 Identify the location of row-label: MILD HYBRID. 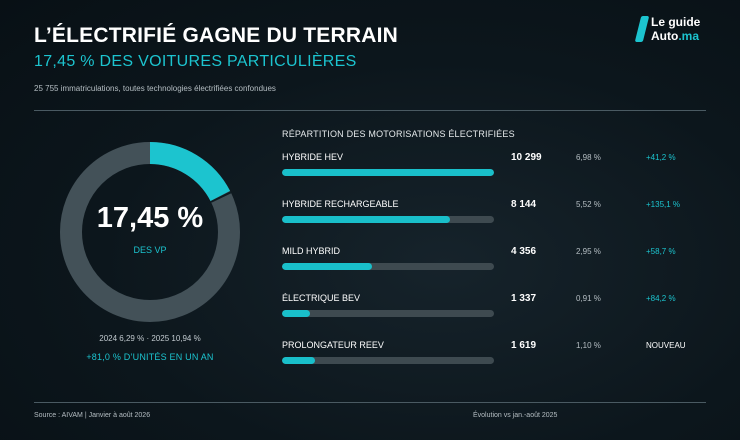
(311, 251).